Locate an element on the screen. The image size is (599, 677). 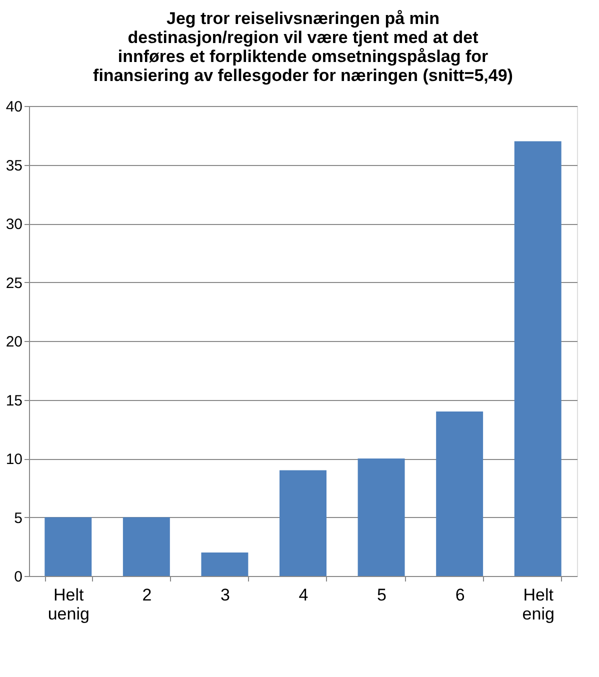
x-tick-label: 3 is located at coordinates (225, 595).